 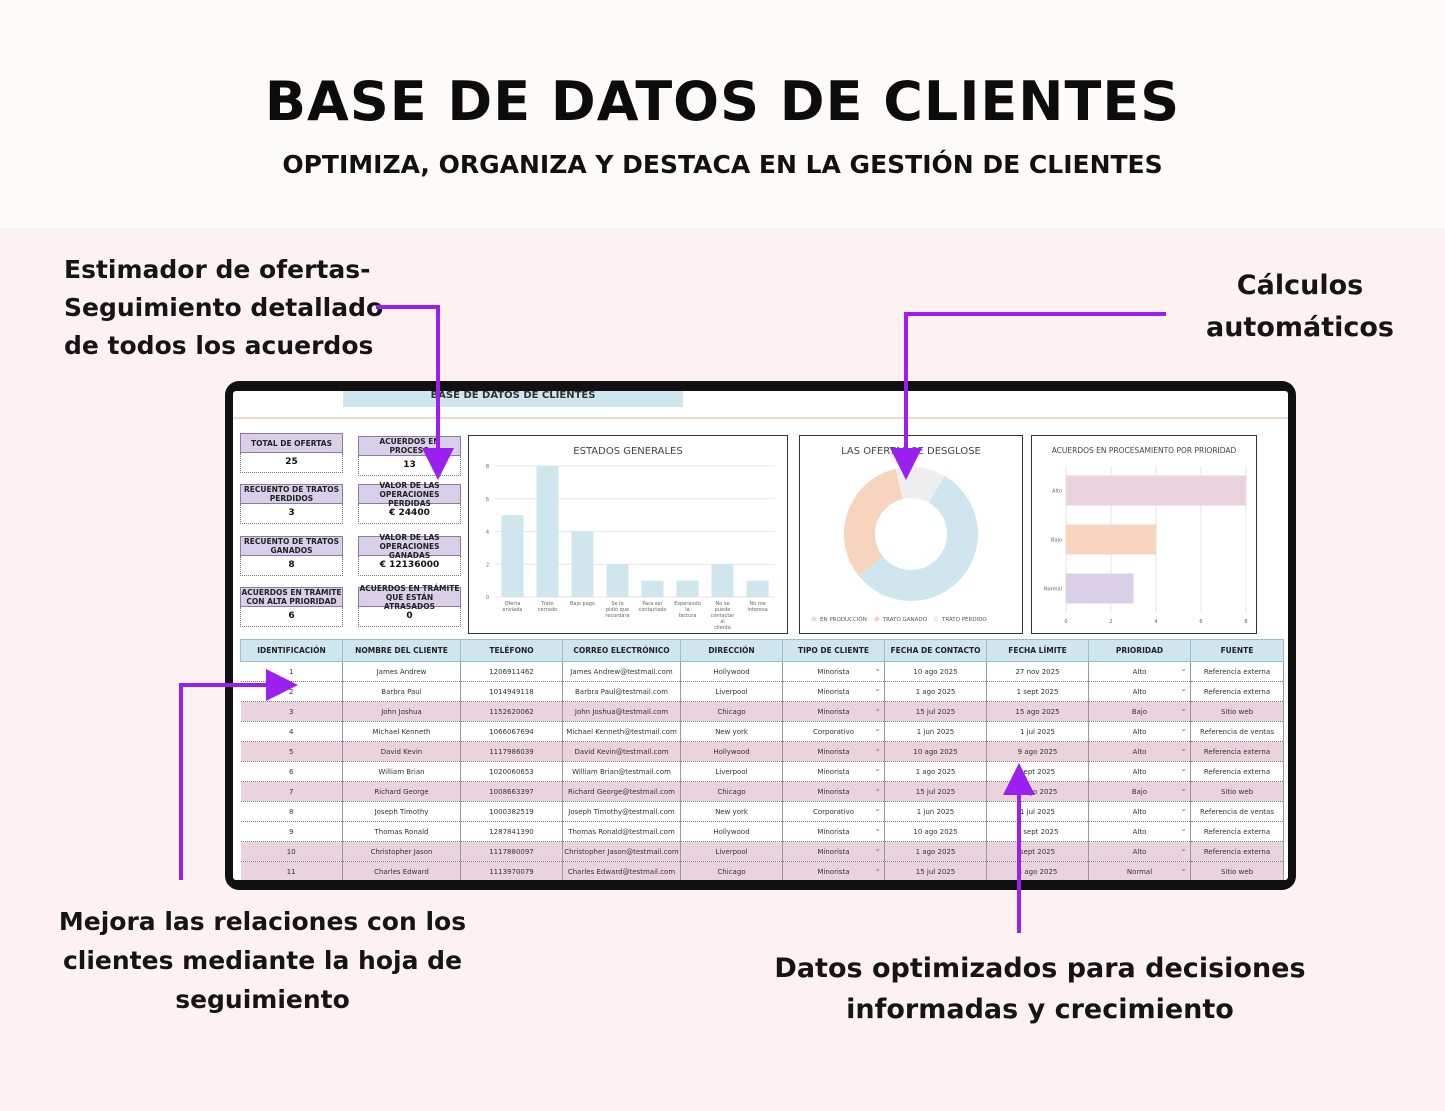 I want to click on table-cell: Christopher Jason, so click(x=401, y=851).